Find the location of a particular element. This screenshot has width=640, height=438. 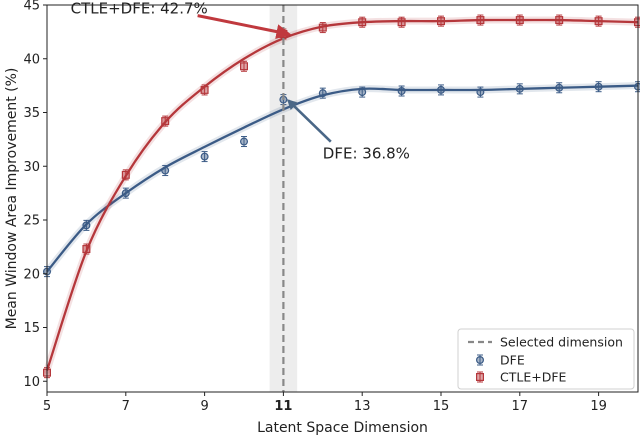

y-tick-label: 20 is located at coordinates (31, 274).